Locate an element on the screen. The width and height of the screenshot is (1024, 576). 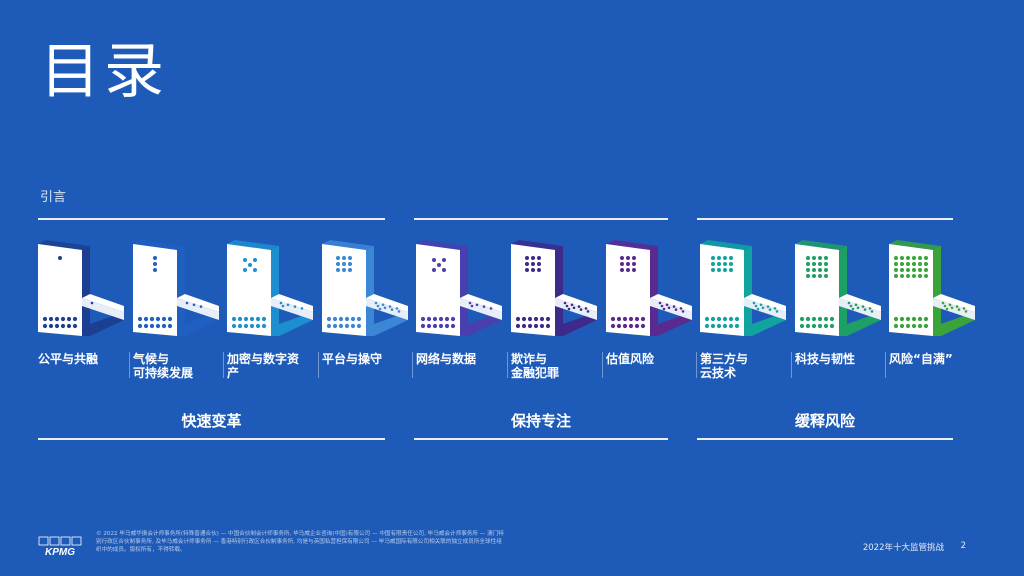
kpmg-logo-text: KPMG is located at coordinates (60, 551).